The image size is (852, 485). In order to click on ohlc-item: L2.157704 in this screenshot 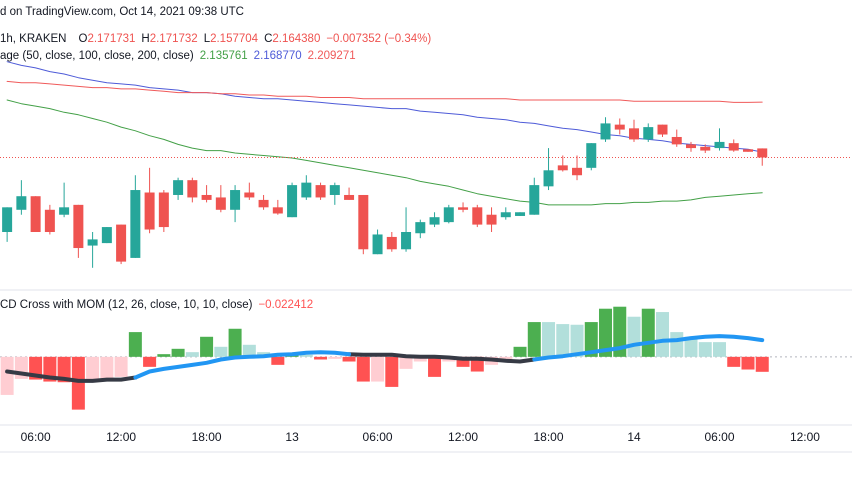, I will do `click(231, 39)`.